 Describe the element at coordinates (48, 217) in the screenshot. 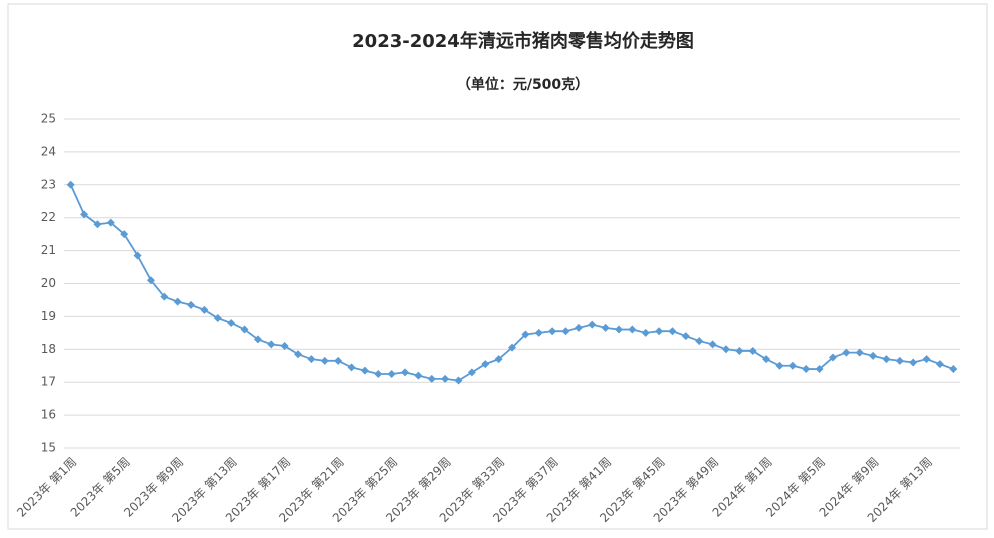

I see `y-tick-label: 22` at that location.